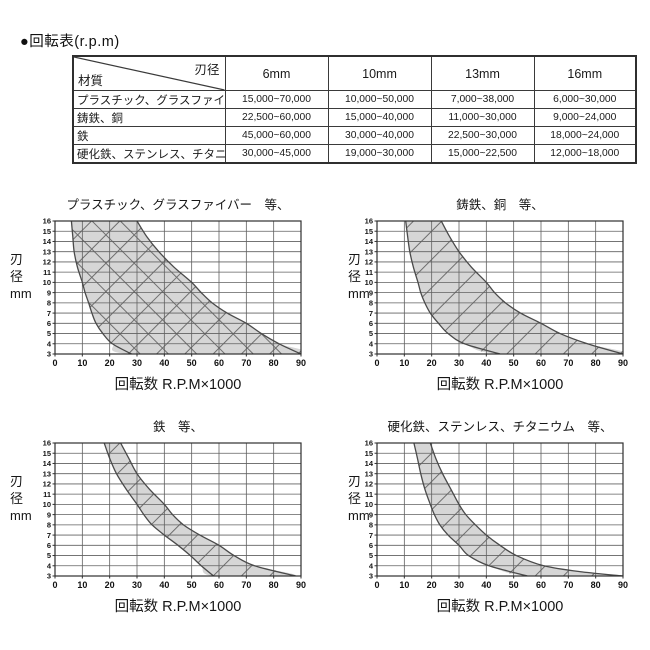 The height and width of the screenshot is (650, 650). Describe the element at coordinates (149, 154) in the screenshot. I see `material-cell: 硬化鉄、ステンレス、チタニウム` at that location.